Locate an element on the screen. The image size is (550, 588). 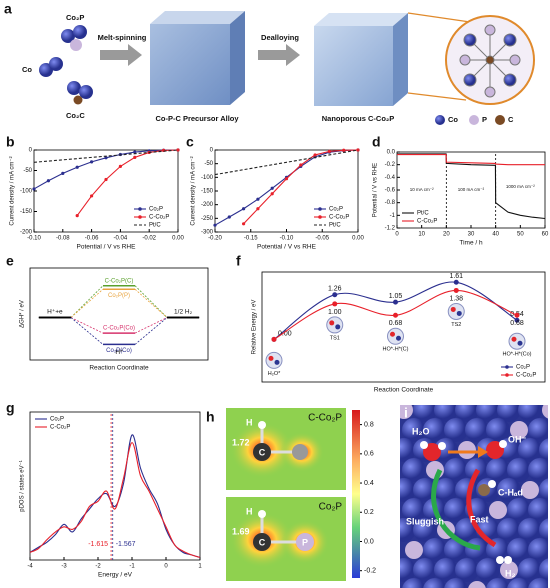
cube-side is located at coordinates (237, 58).